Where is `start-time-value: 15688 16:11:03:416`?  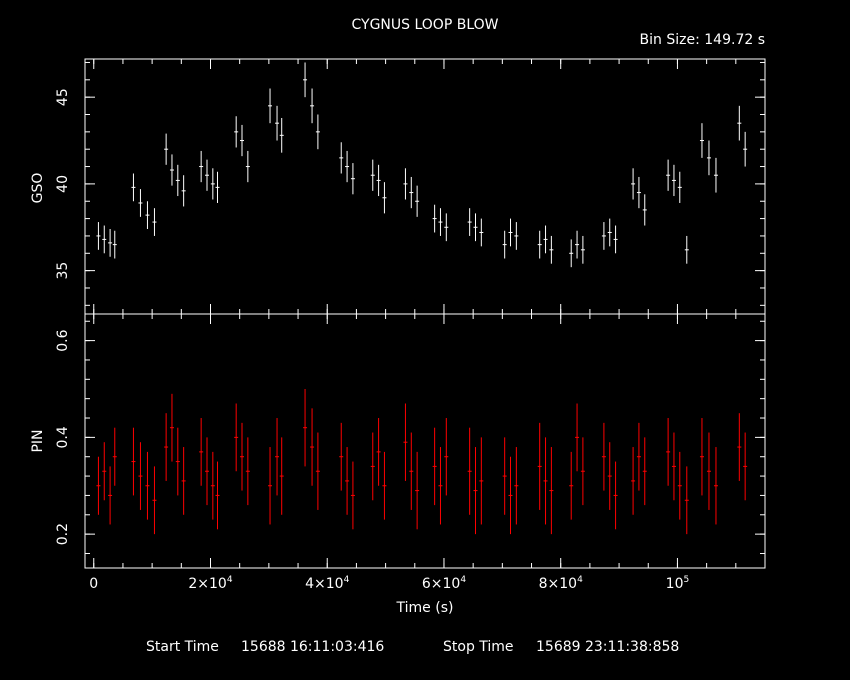
start-time-value: 15688 16:11:03:416 is located at coordinates (312, 647).